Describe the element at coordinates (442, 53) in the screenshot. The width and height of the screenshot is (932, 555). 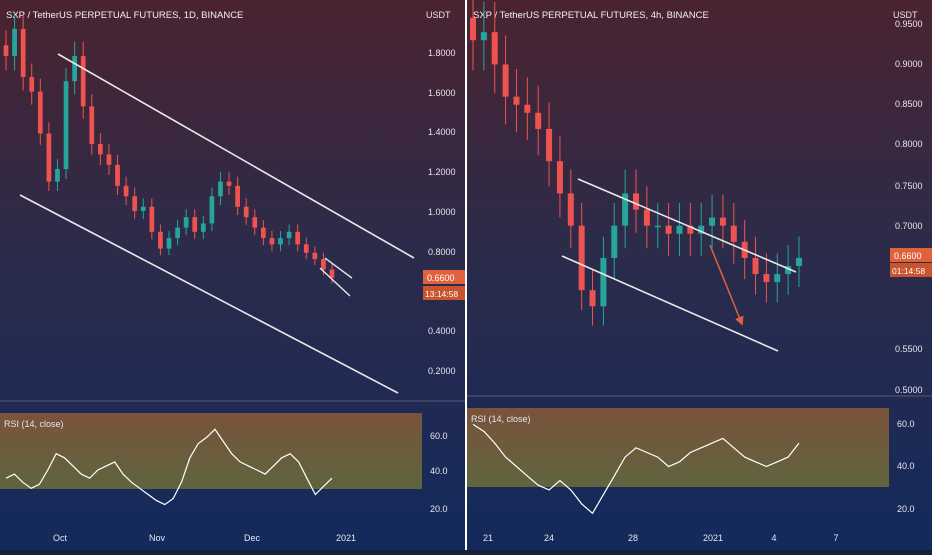
I see `price-tick-label: 1.8000` at that location.